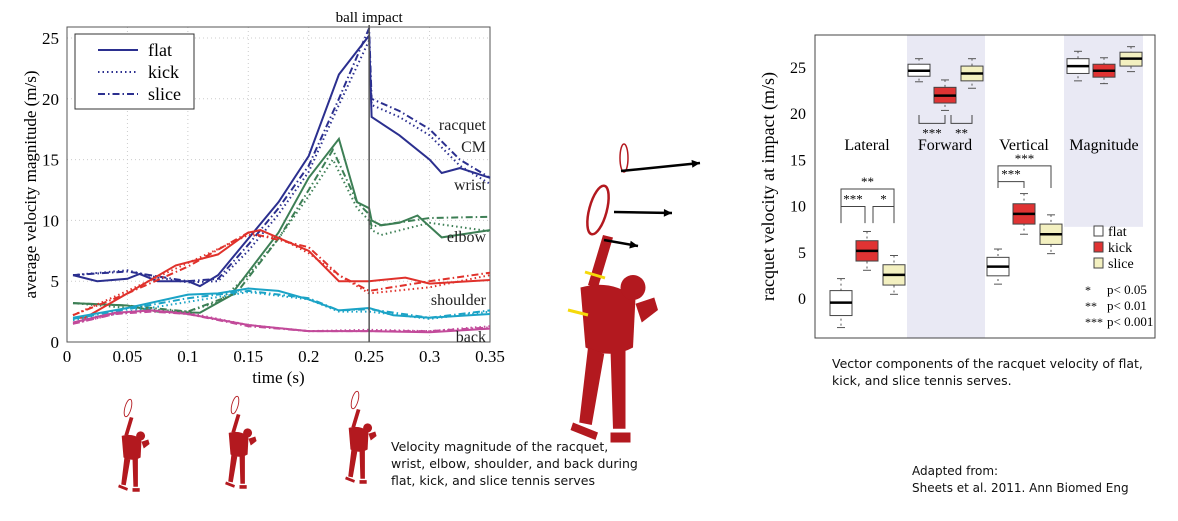 The height and width of the screenshot is (521, 1178). I want to click on legend-swatch-kick, so click(1098, 247).